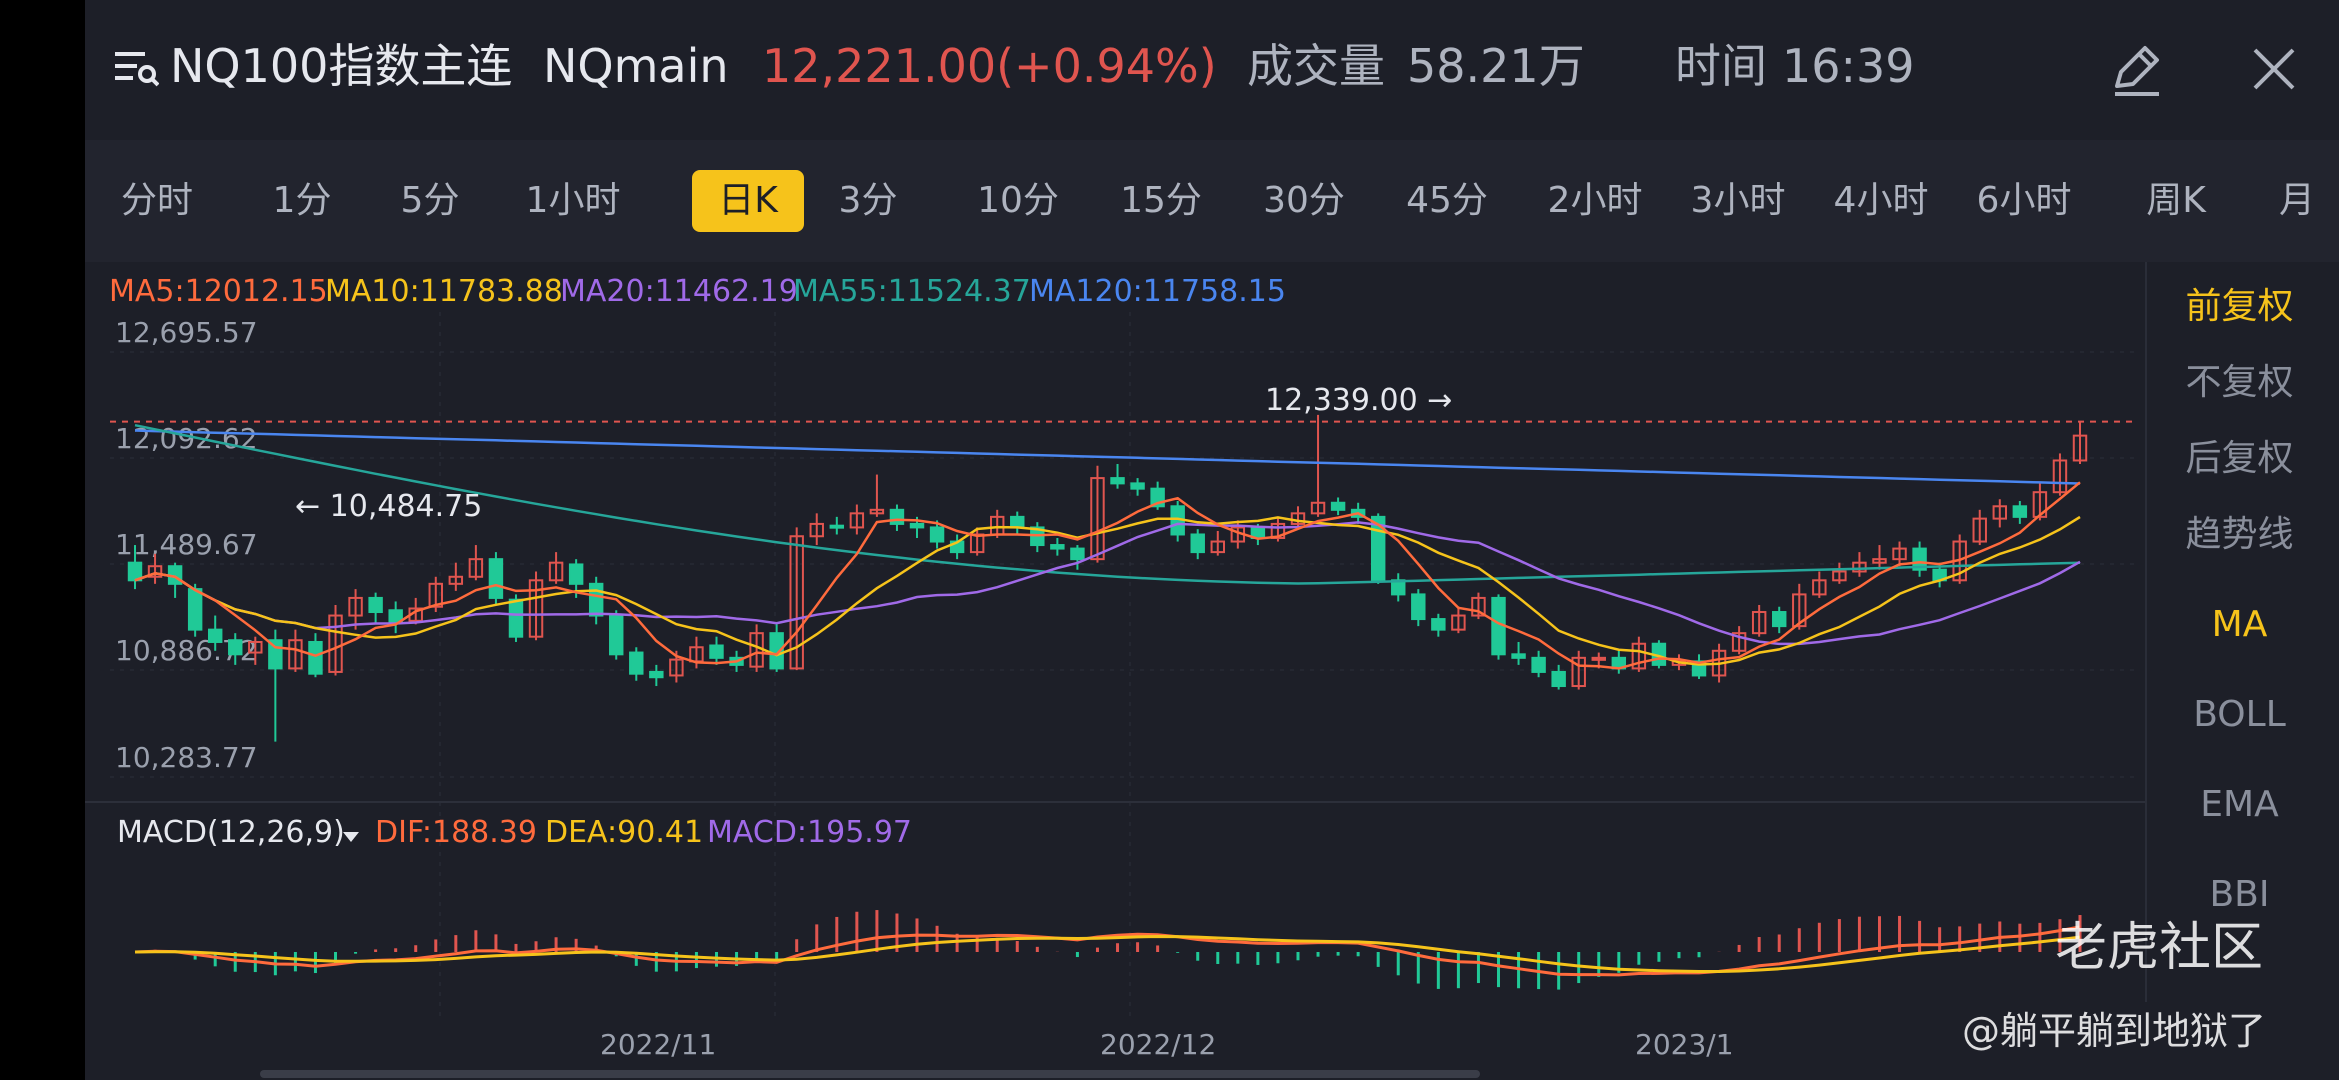 The image size is (2339, 1080). I want to click on instrument-title: NQ100指数主连, so click(341, 66).